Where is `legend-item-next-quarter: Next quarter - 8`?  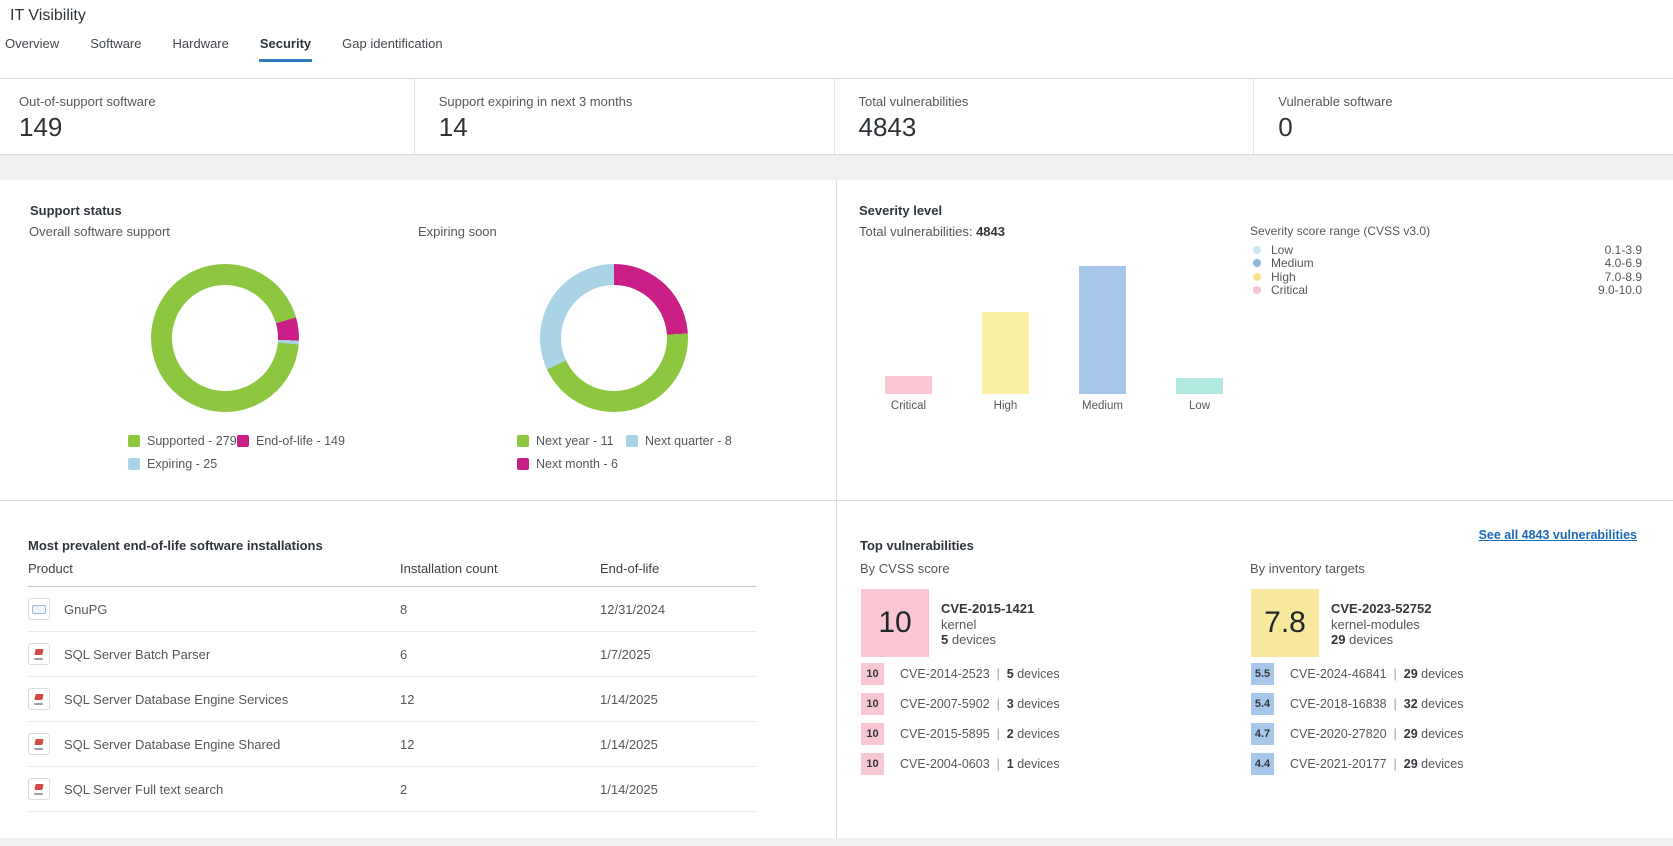
legend-item-next-quarter: Next quarter - 8 is located at coordinates (679, 441).